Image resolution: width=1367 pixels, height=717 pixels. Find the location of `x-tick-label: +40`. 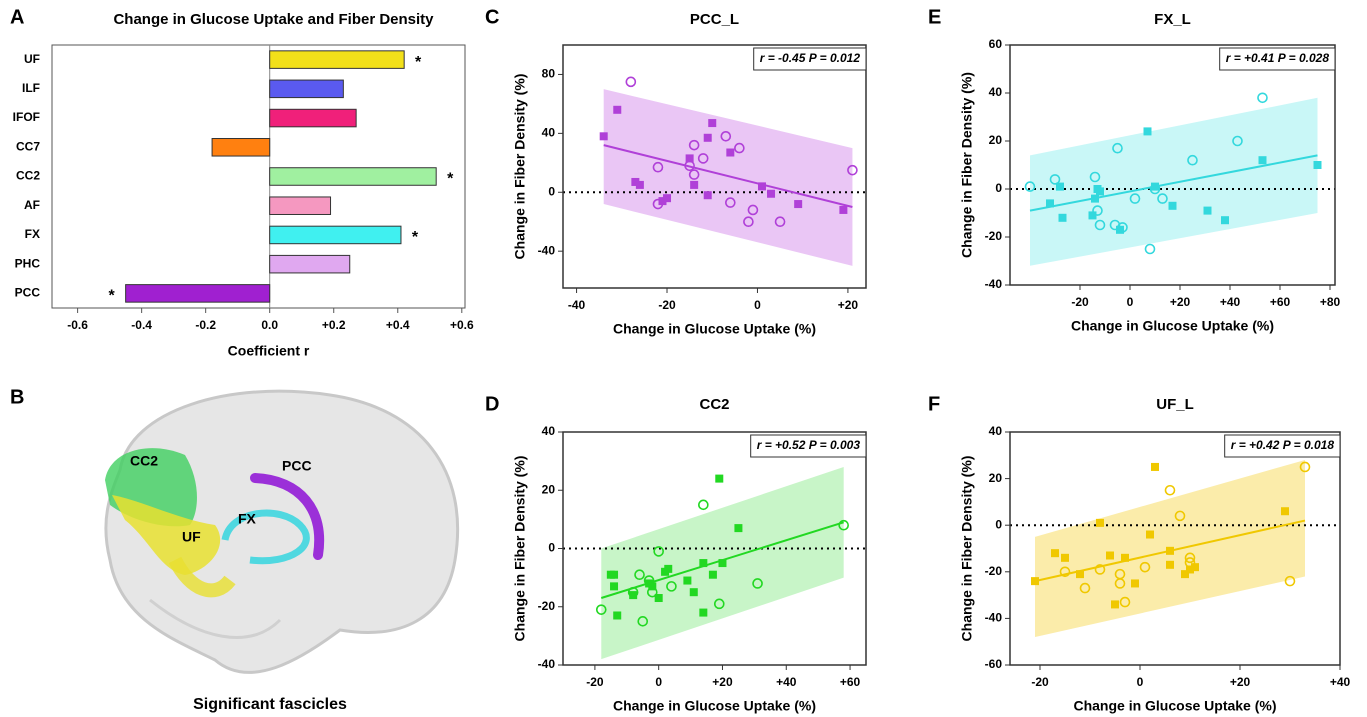

x-tick-label: +40 is located at coordinates (786, 682).